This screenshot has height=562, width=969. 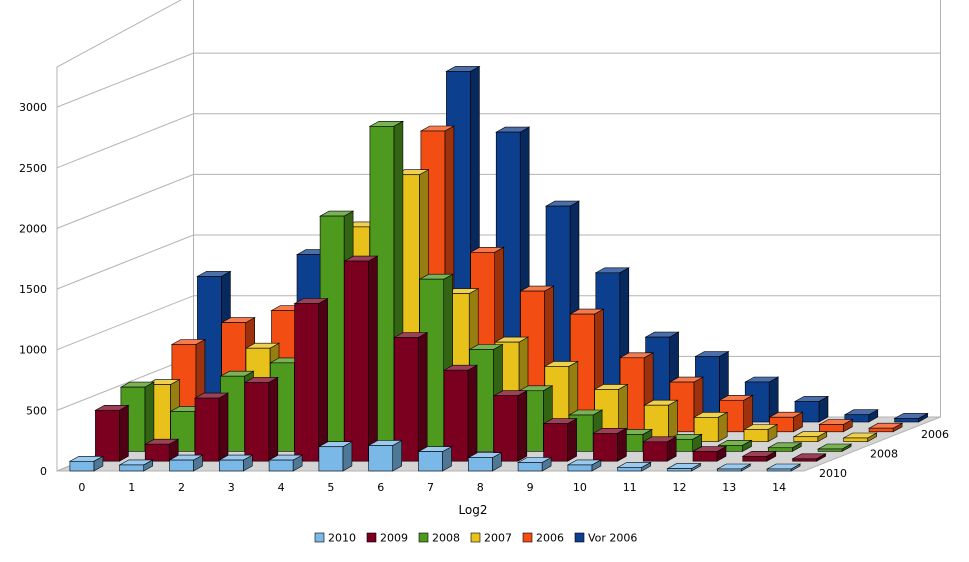 What do you see at coordinates (33, 289) in the screenshot?
I see `y-tick-label: 1500` at bounding box center [33, 289].